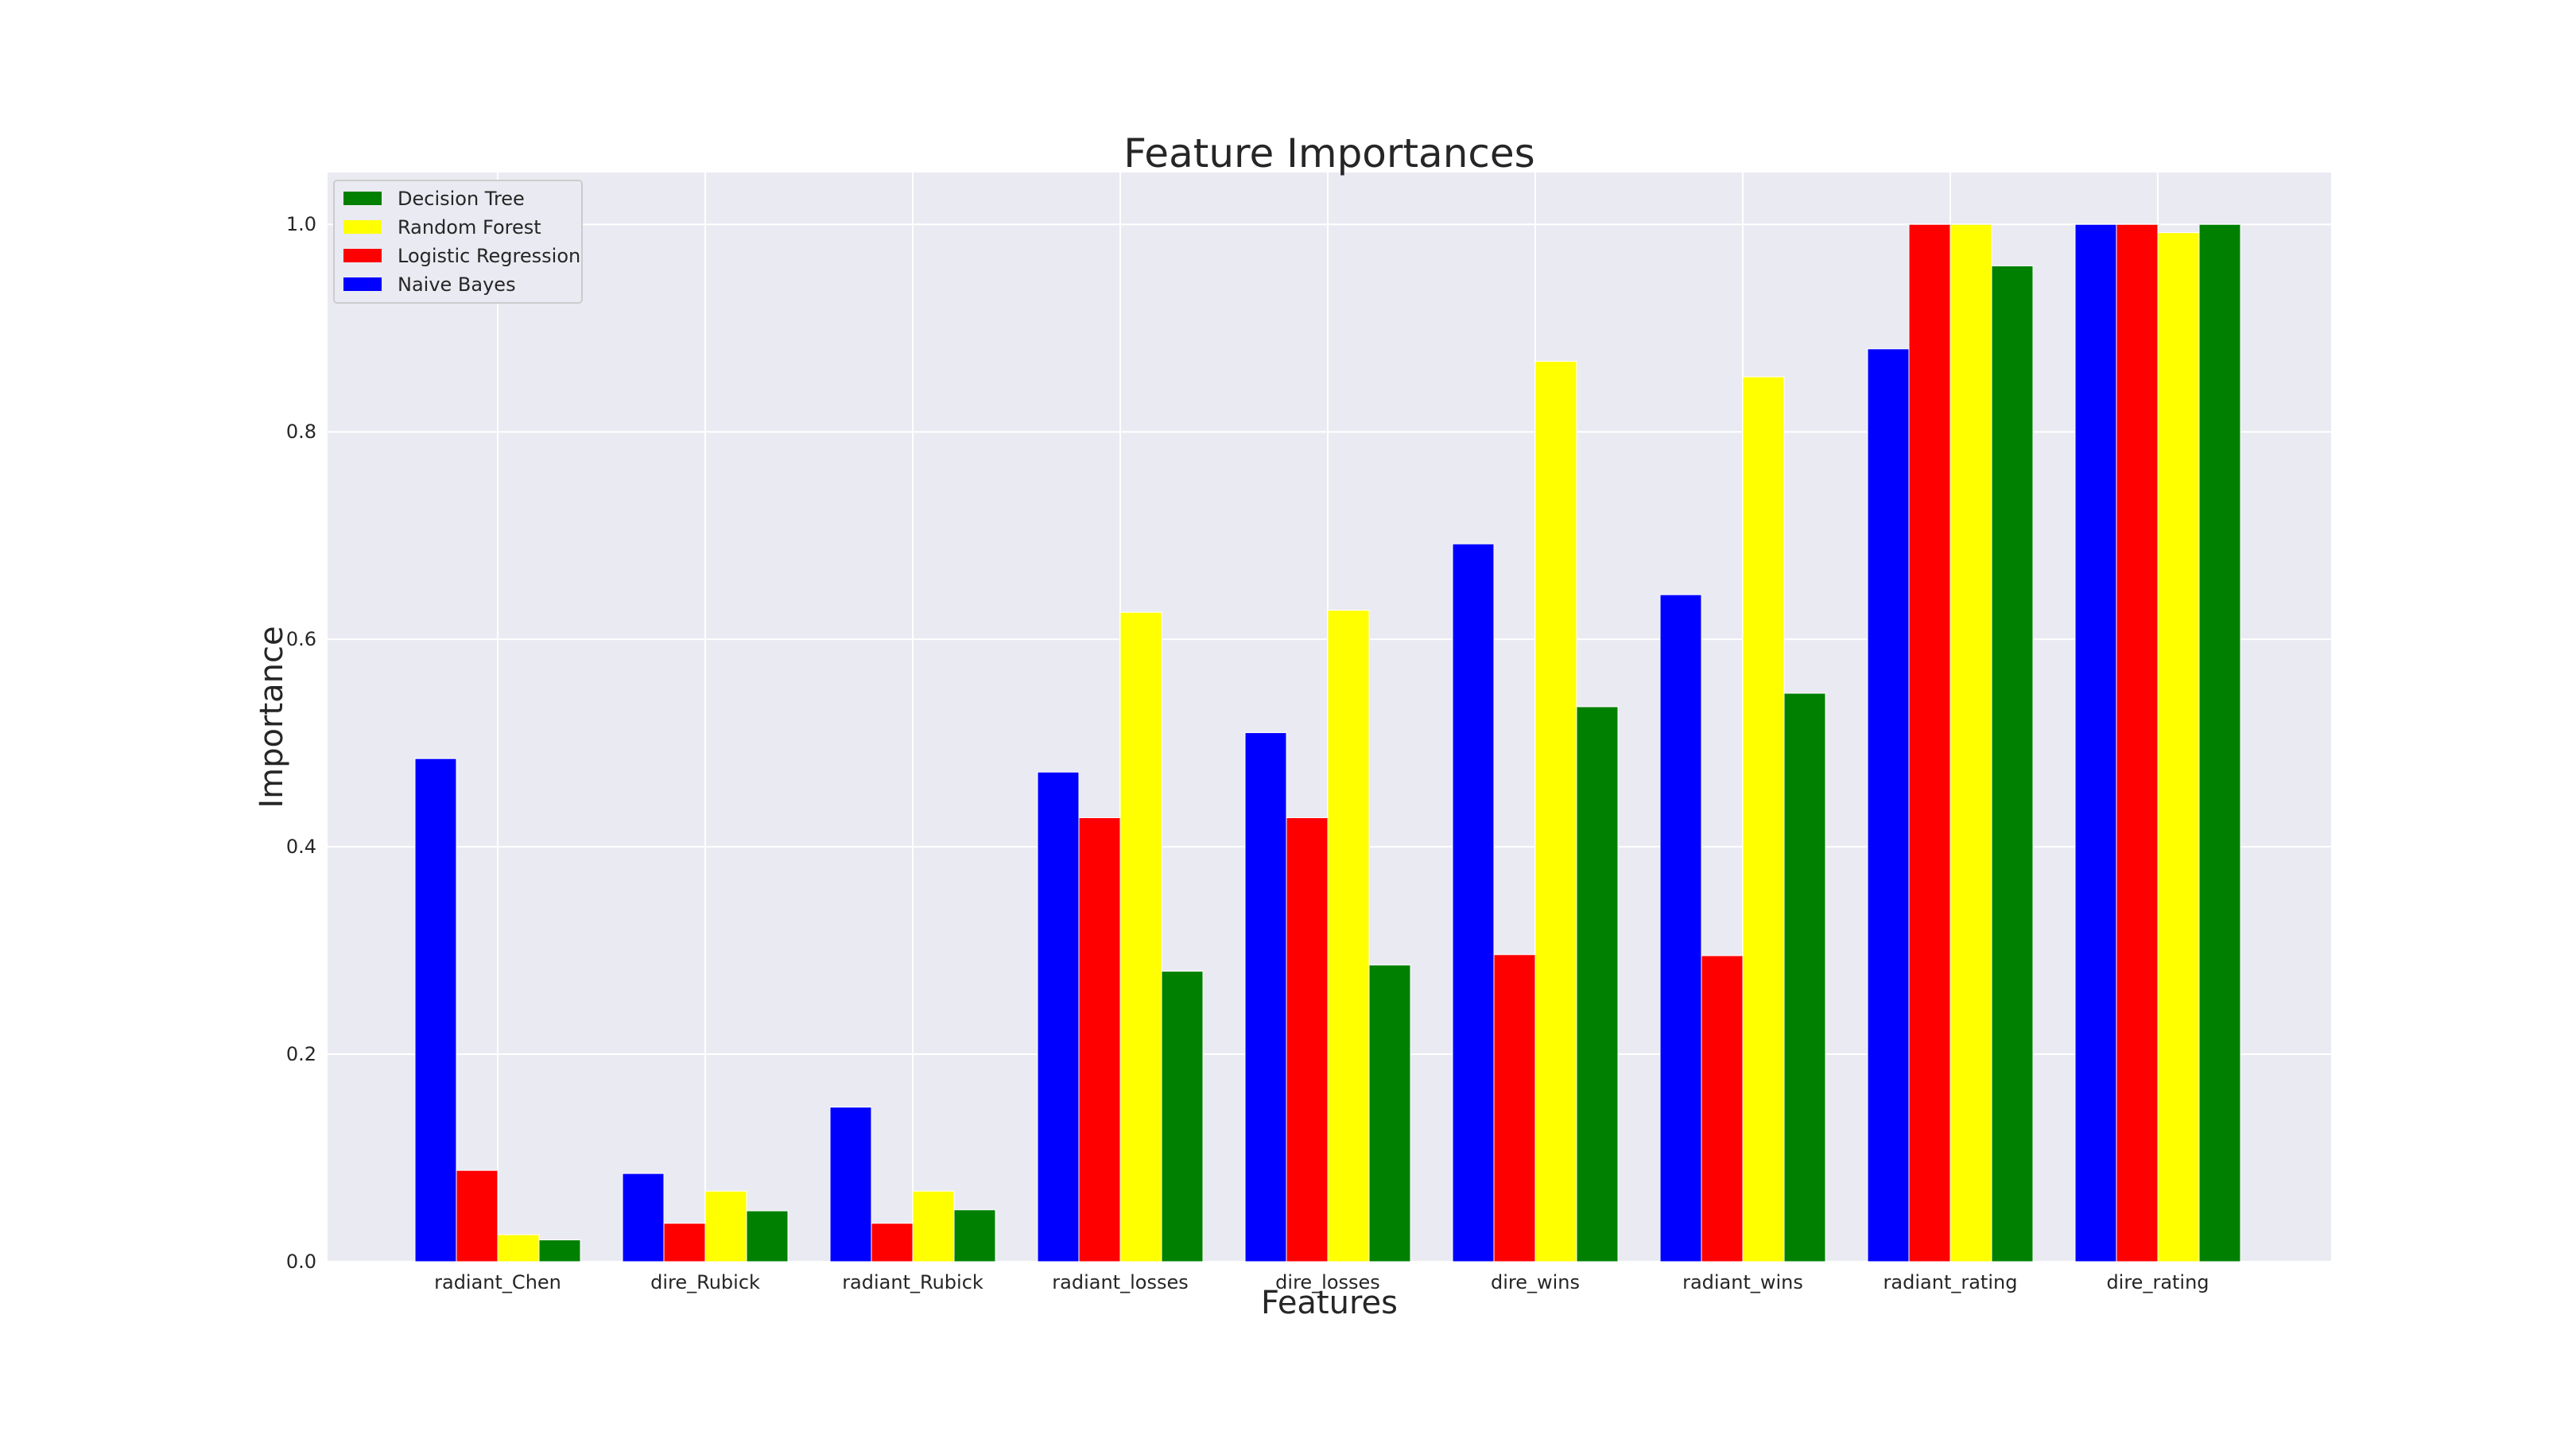  I want to click on x-tick-label: dire_Rubick, so click(705, 1282).